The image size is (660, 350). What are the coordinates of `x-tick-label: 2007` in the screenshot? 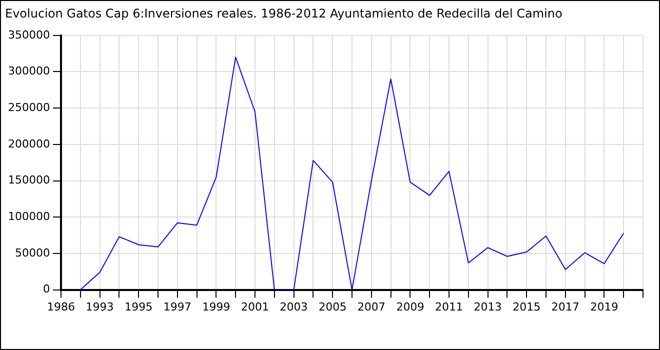 It's located at (371, 307).